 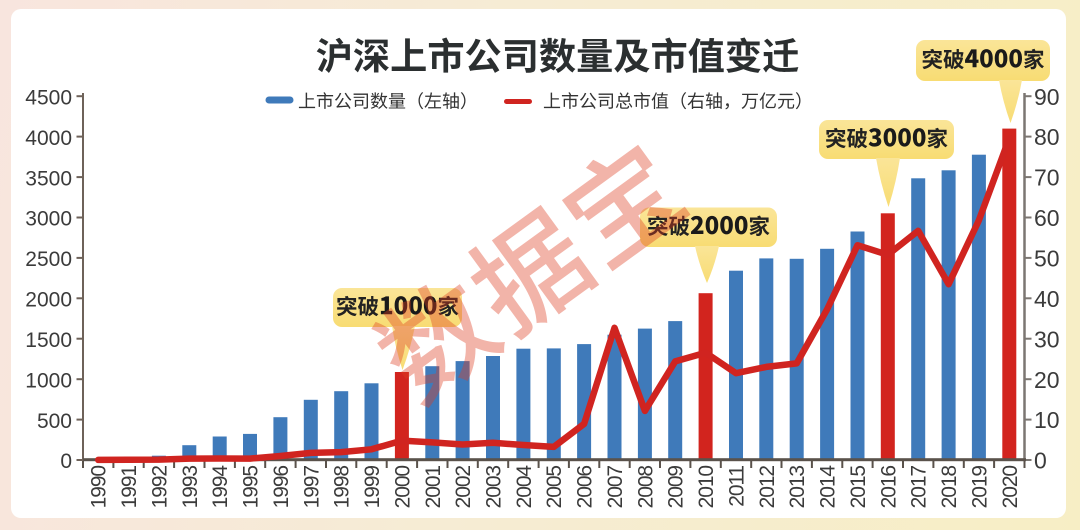 I want to click on svg-text: 2013, so click(x=797, y=487).